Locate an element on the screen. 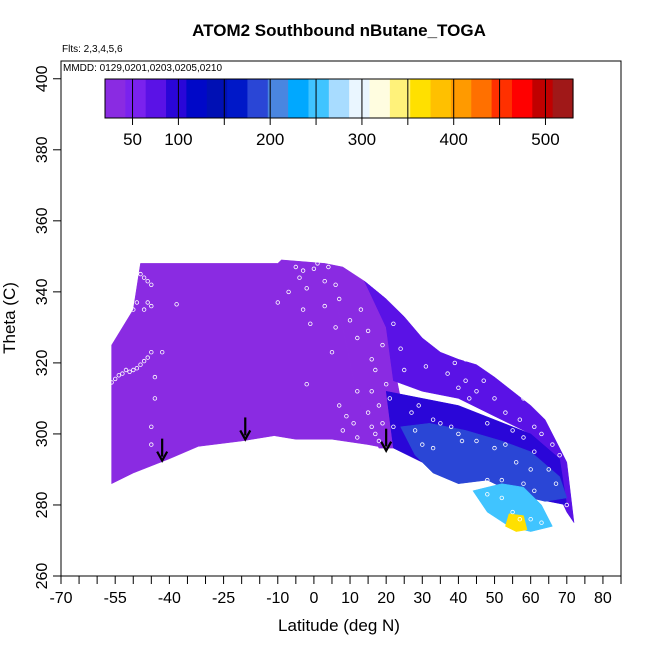 The width and height of the screenshot is (650, 650). colorbar-tick-label: 300 is located at coordinates (362, 139).